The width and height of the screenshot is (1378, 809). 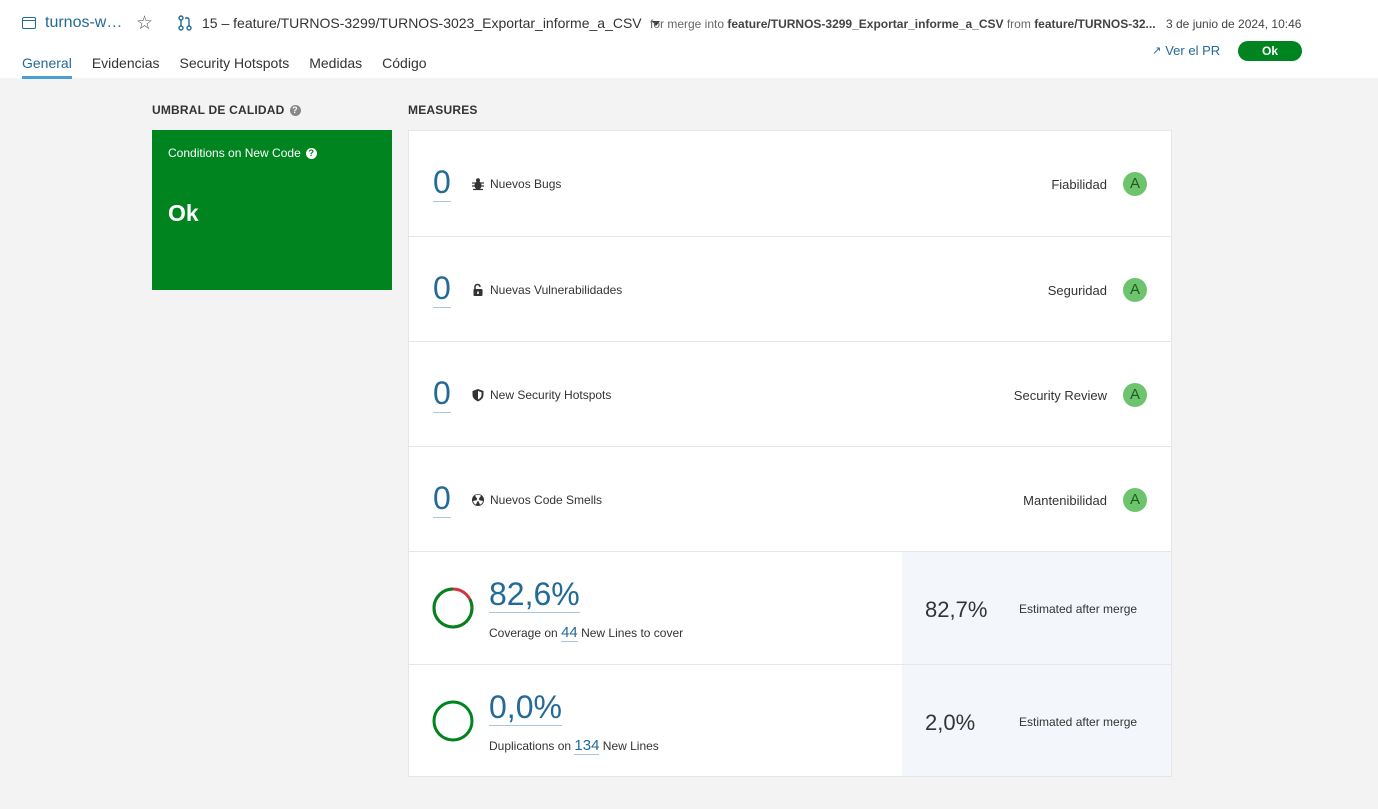 I want to click on conditions-label: Conditions on New Code ?, so click(x=242, y=153).